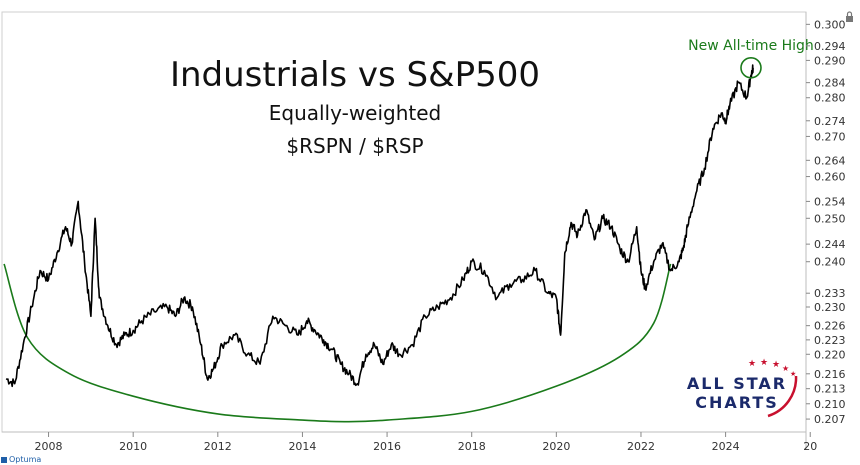 The image size is (860, 465). Describe the element at coordinates (355, 146) in the screenshot. I see `chart-subtitle-tickers: $RSPN / $RSP` at that location.